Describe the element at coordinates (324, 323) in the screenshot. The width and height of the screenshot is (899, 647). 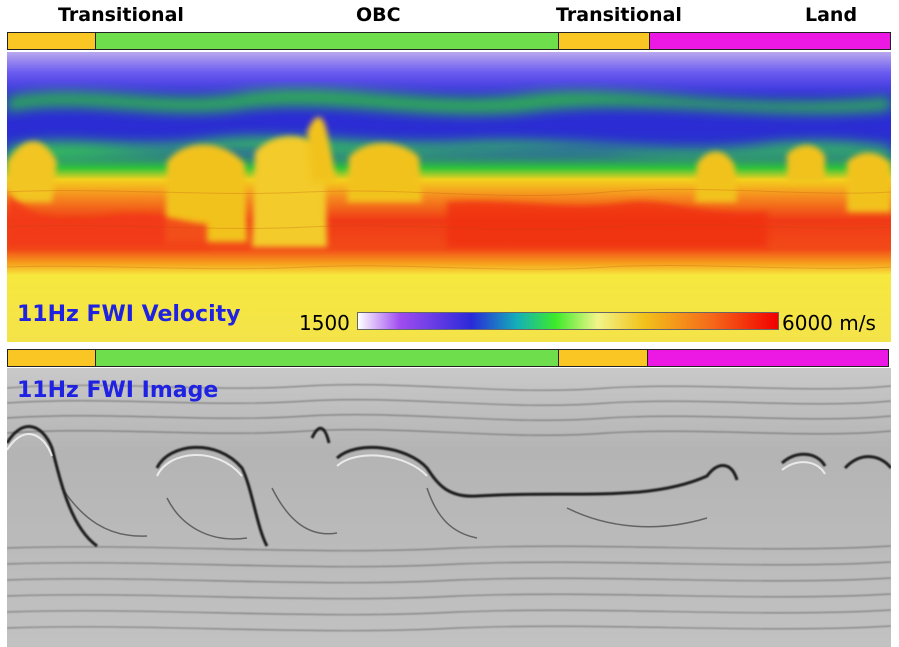
I see `colorbar-min-label: 1500` at that location.